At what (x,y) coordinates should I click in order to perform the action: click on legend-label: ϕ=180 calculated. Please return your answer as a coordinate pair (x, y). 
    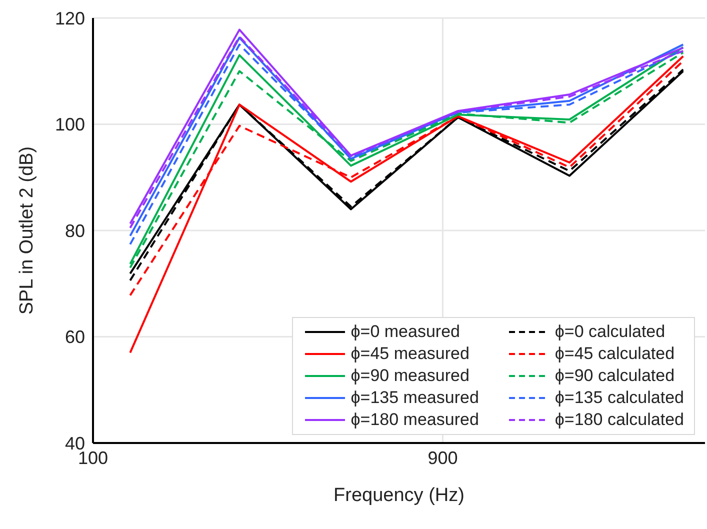
    Looking at the image, I should click on (619, 420).